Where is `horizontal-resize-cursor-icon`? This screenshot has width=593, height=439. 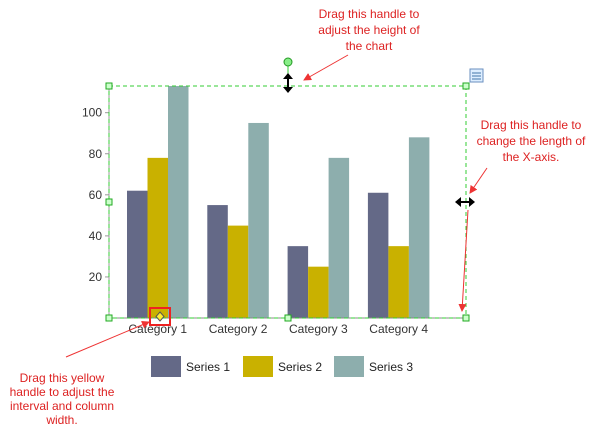 horizontal-resize-cursor-icon is located at coordinates (465, 202).